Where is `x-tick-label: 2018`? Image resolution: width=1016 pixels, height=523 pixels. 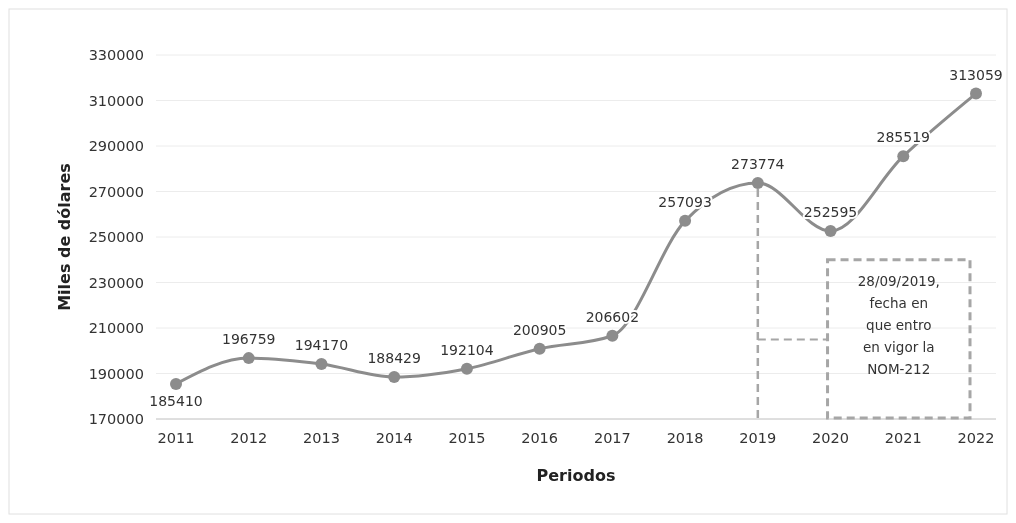
x-tick-label: 2018 is located at coordinates (685, 438).